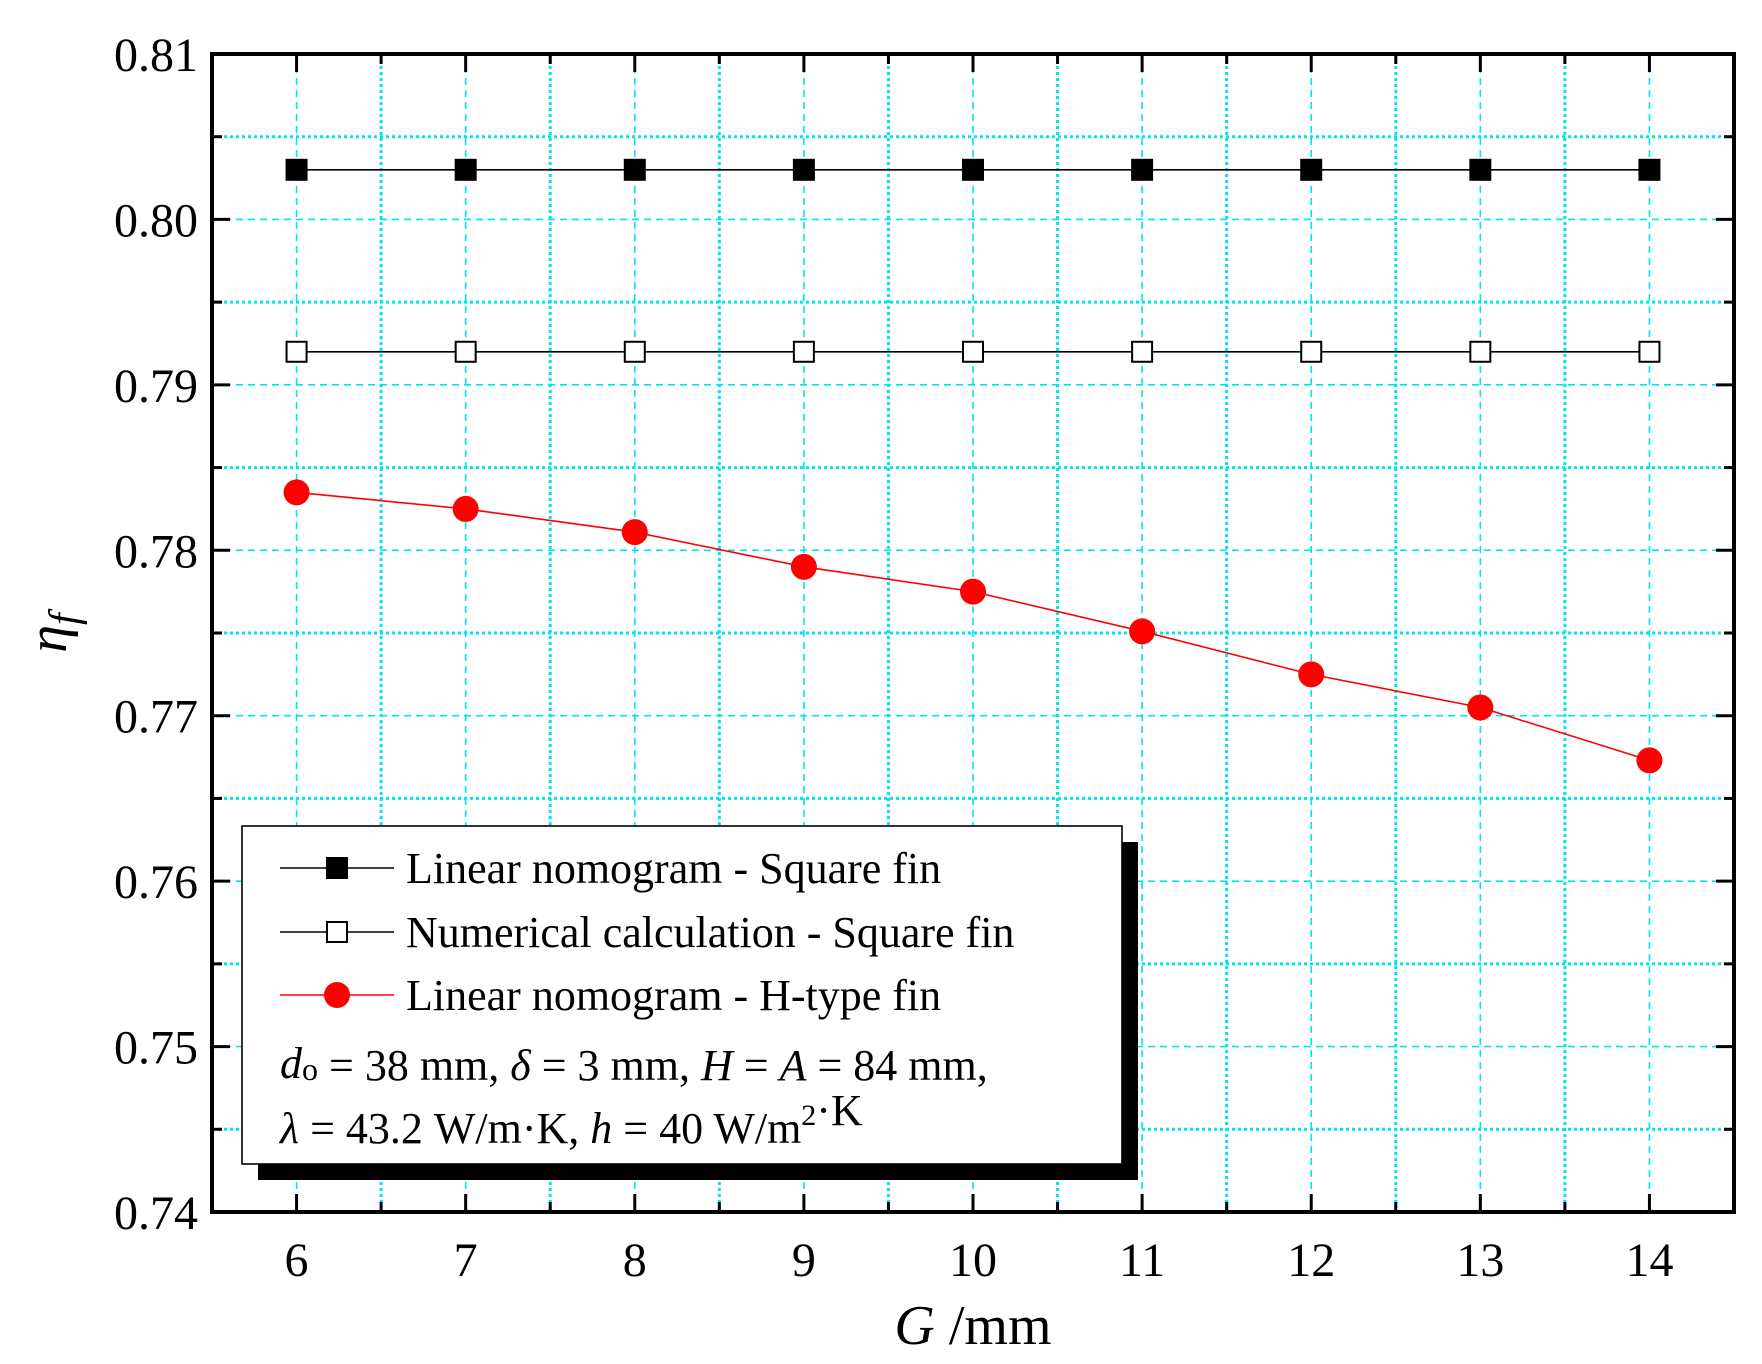  I want to click on annotation-part: ·K, so click(839, 1110).